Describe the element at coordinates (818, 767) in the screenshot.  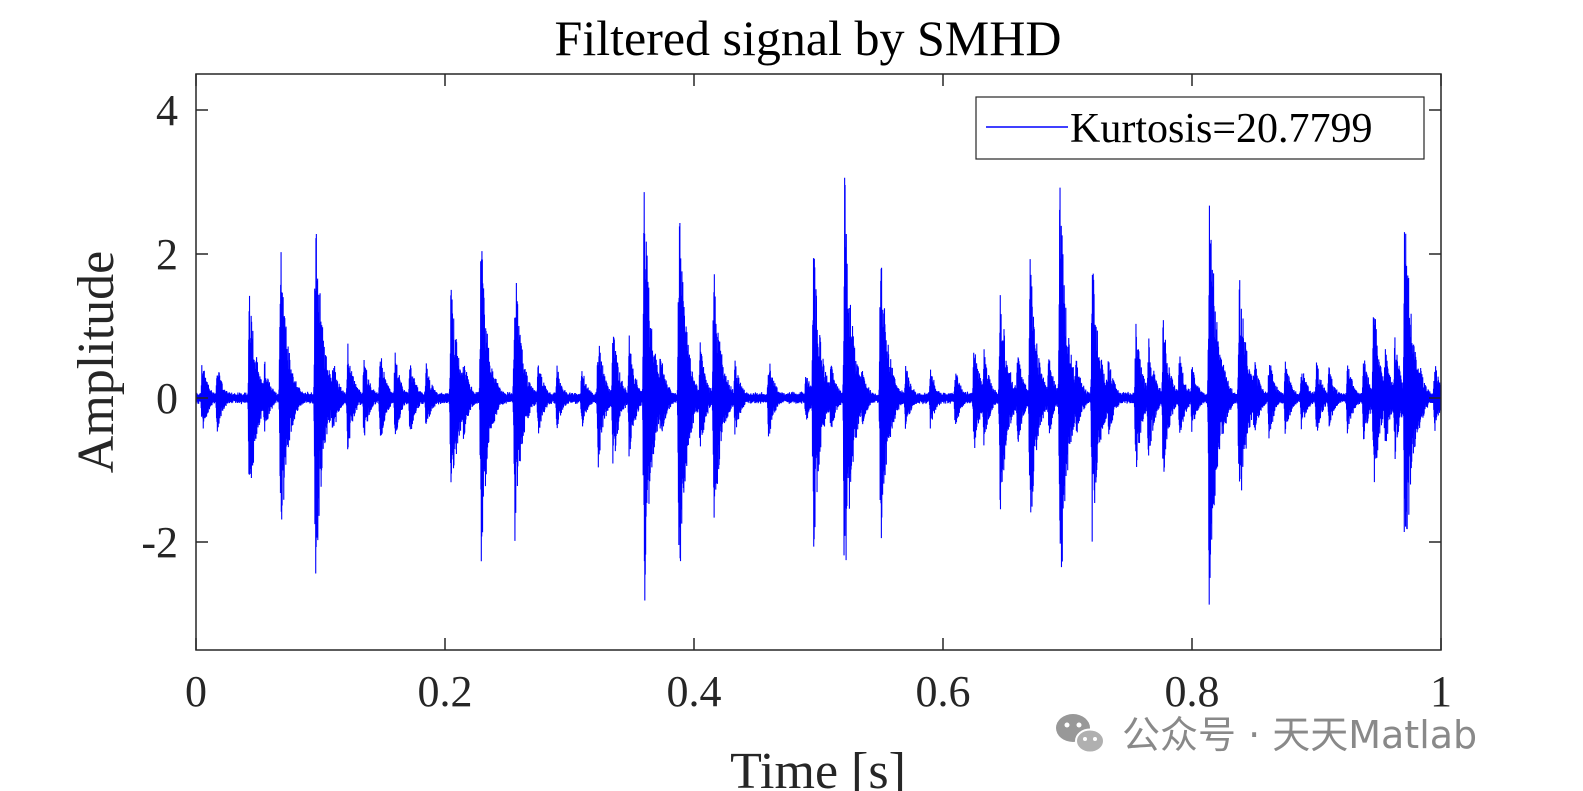
I see `x-axis-label: Time [s]` at that location.